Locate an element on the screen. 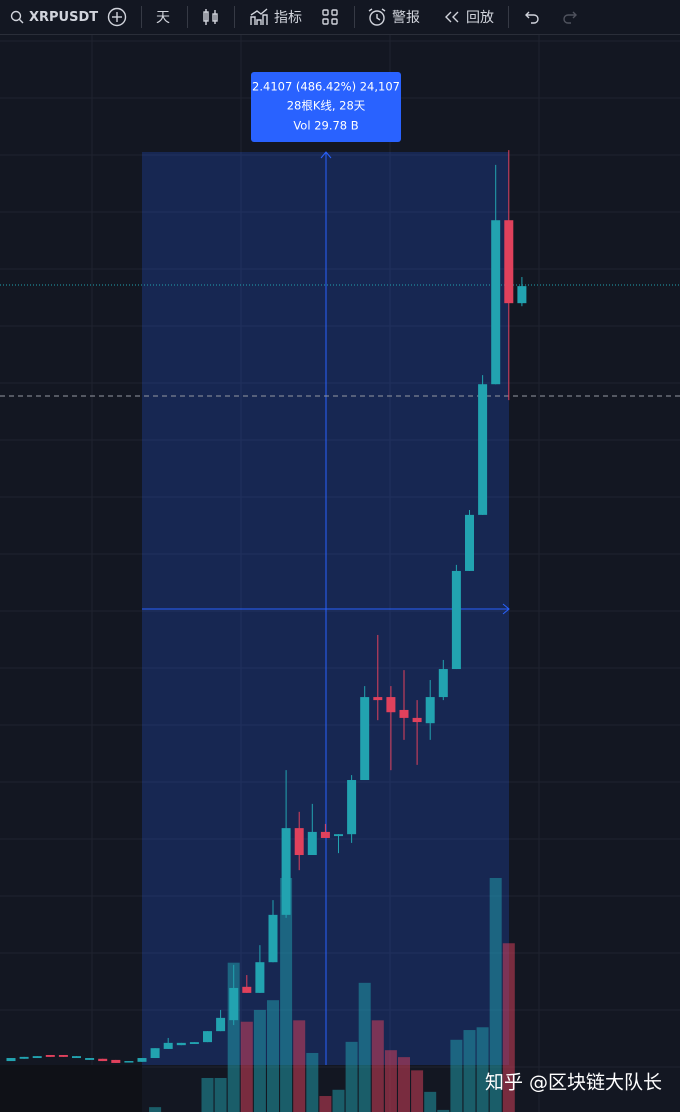 This screenshot has width=680, height=1112. symbol-search: XRPUSDT is located at coordinates (54, 17).